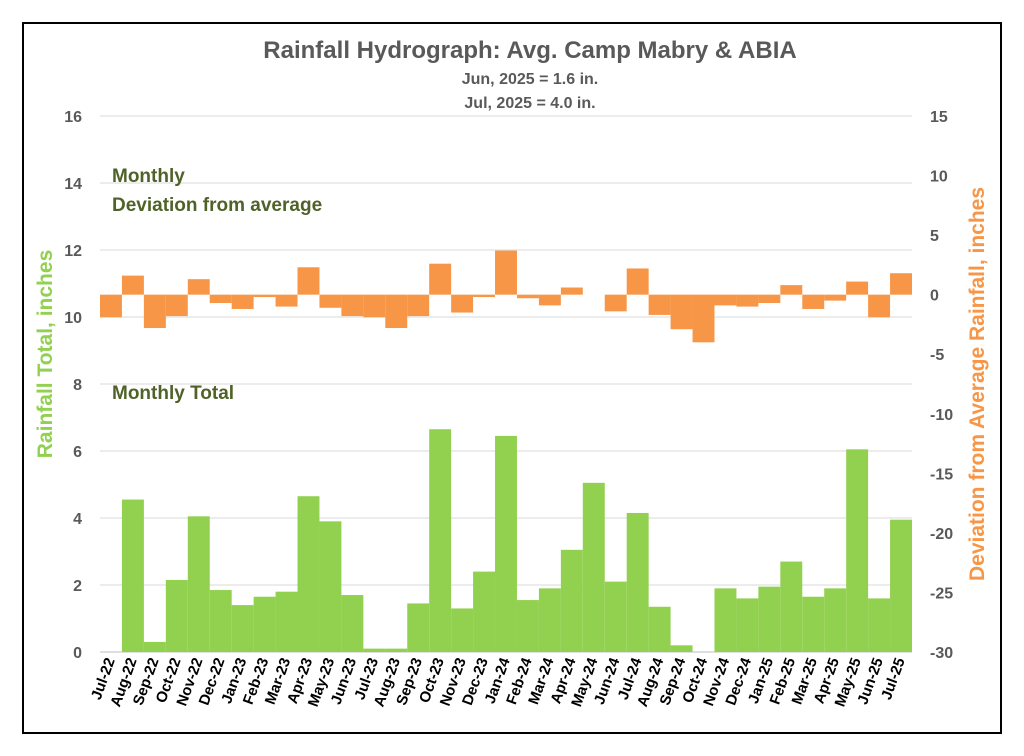 Image resolution: width=1024 pixels, height=756 pixels. I want to click on chart-subtitle-2: Jul, 2025 = 4.0 in., so click(529, 103).